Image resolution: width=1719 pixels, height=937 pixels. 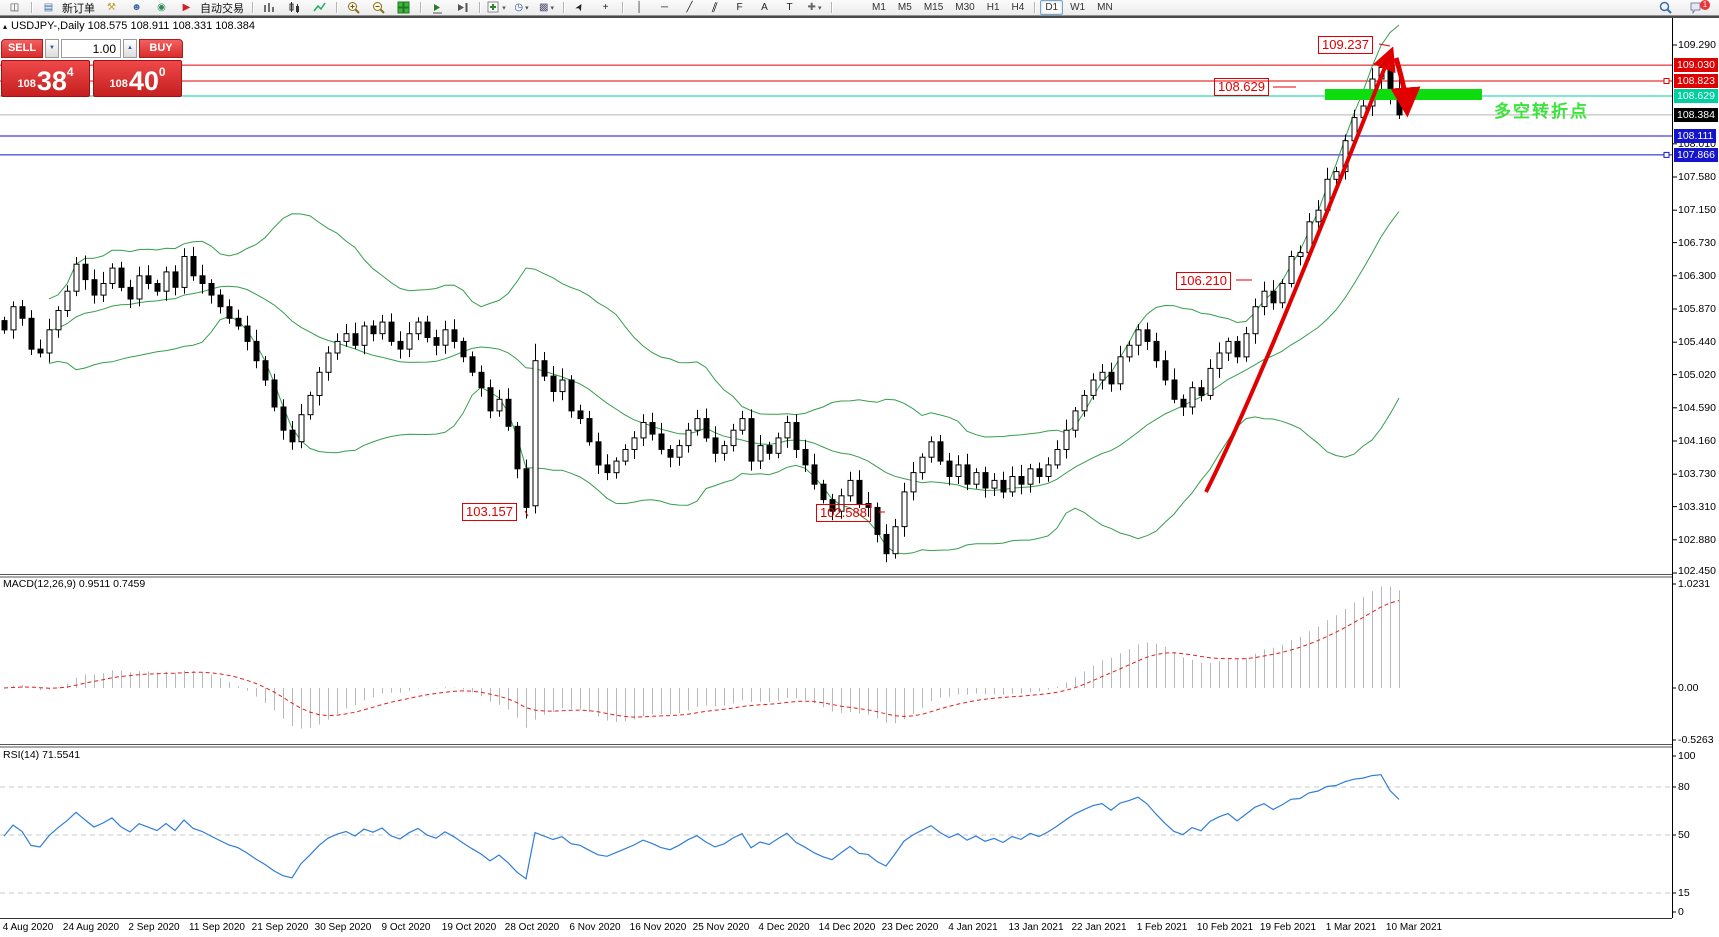 I want to click on timeframe-button-m5: M5, so click(x=904, y=7).